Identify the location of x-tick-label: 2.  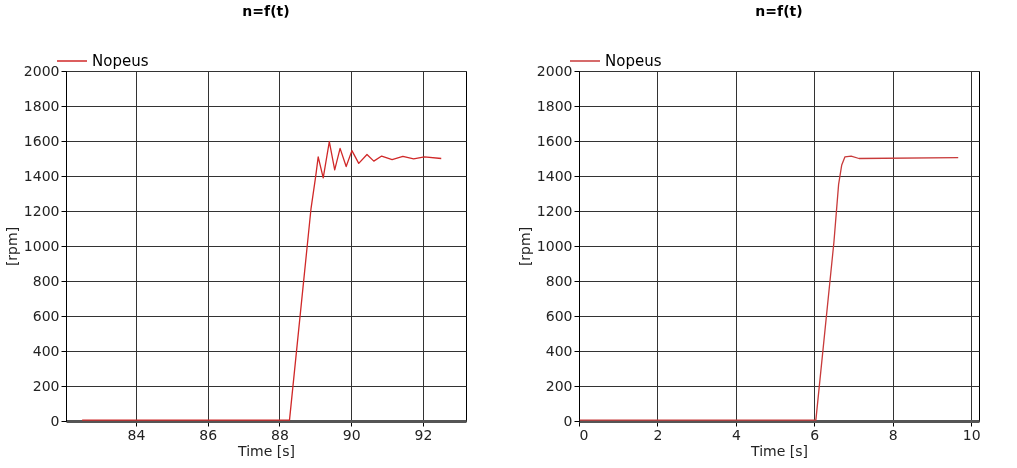
(658, 434).